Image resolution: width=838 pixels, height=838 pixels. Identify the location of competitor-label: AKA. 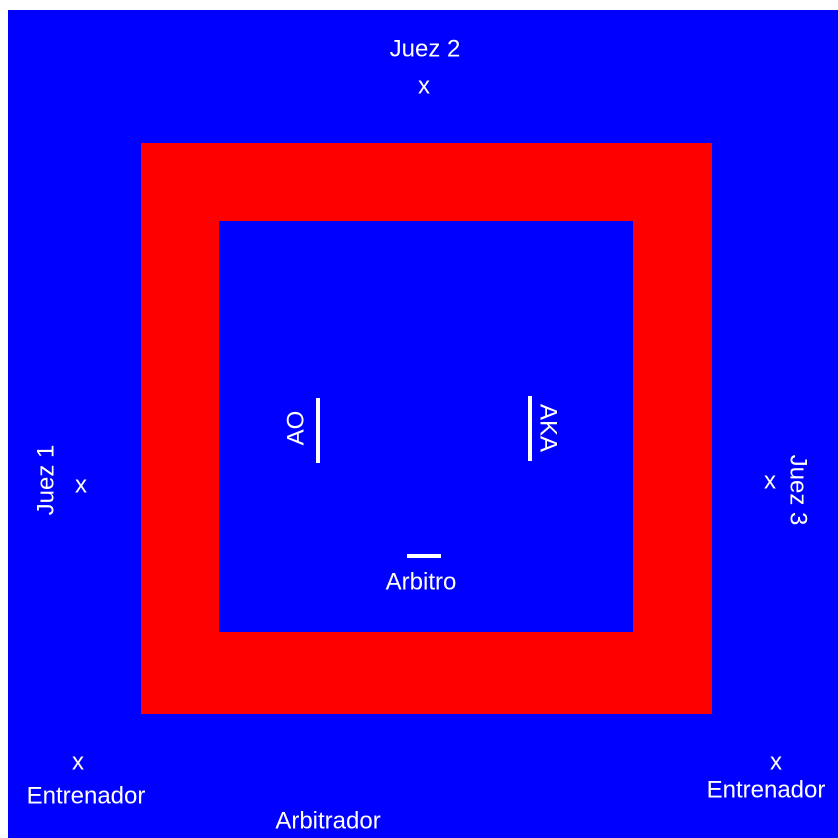
(548, 428).